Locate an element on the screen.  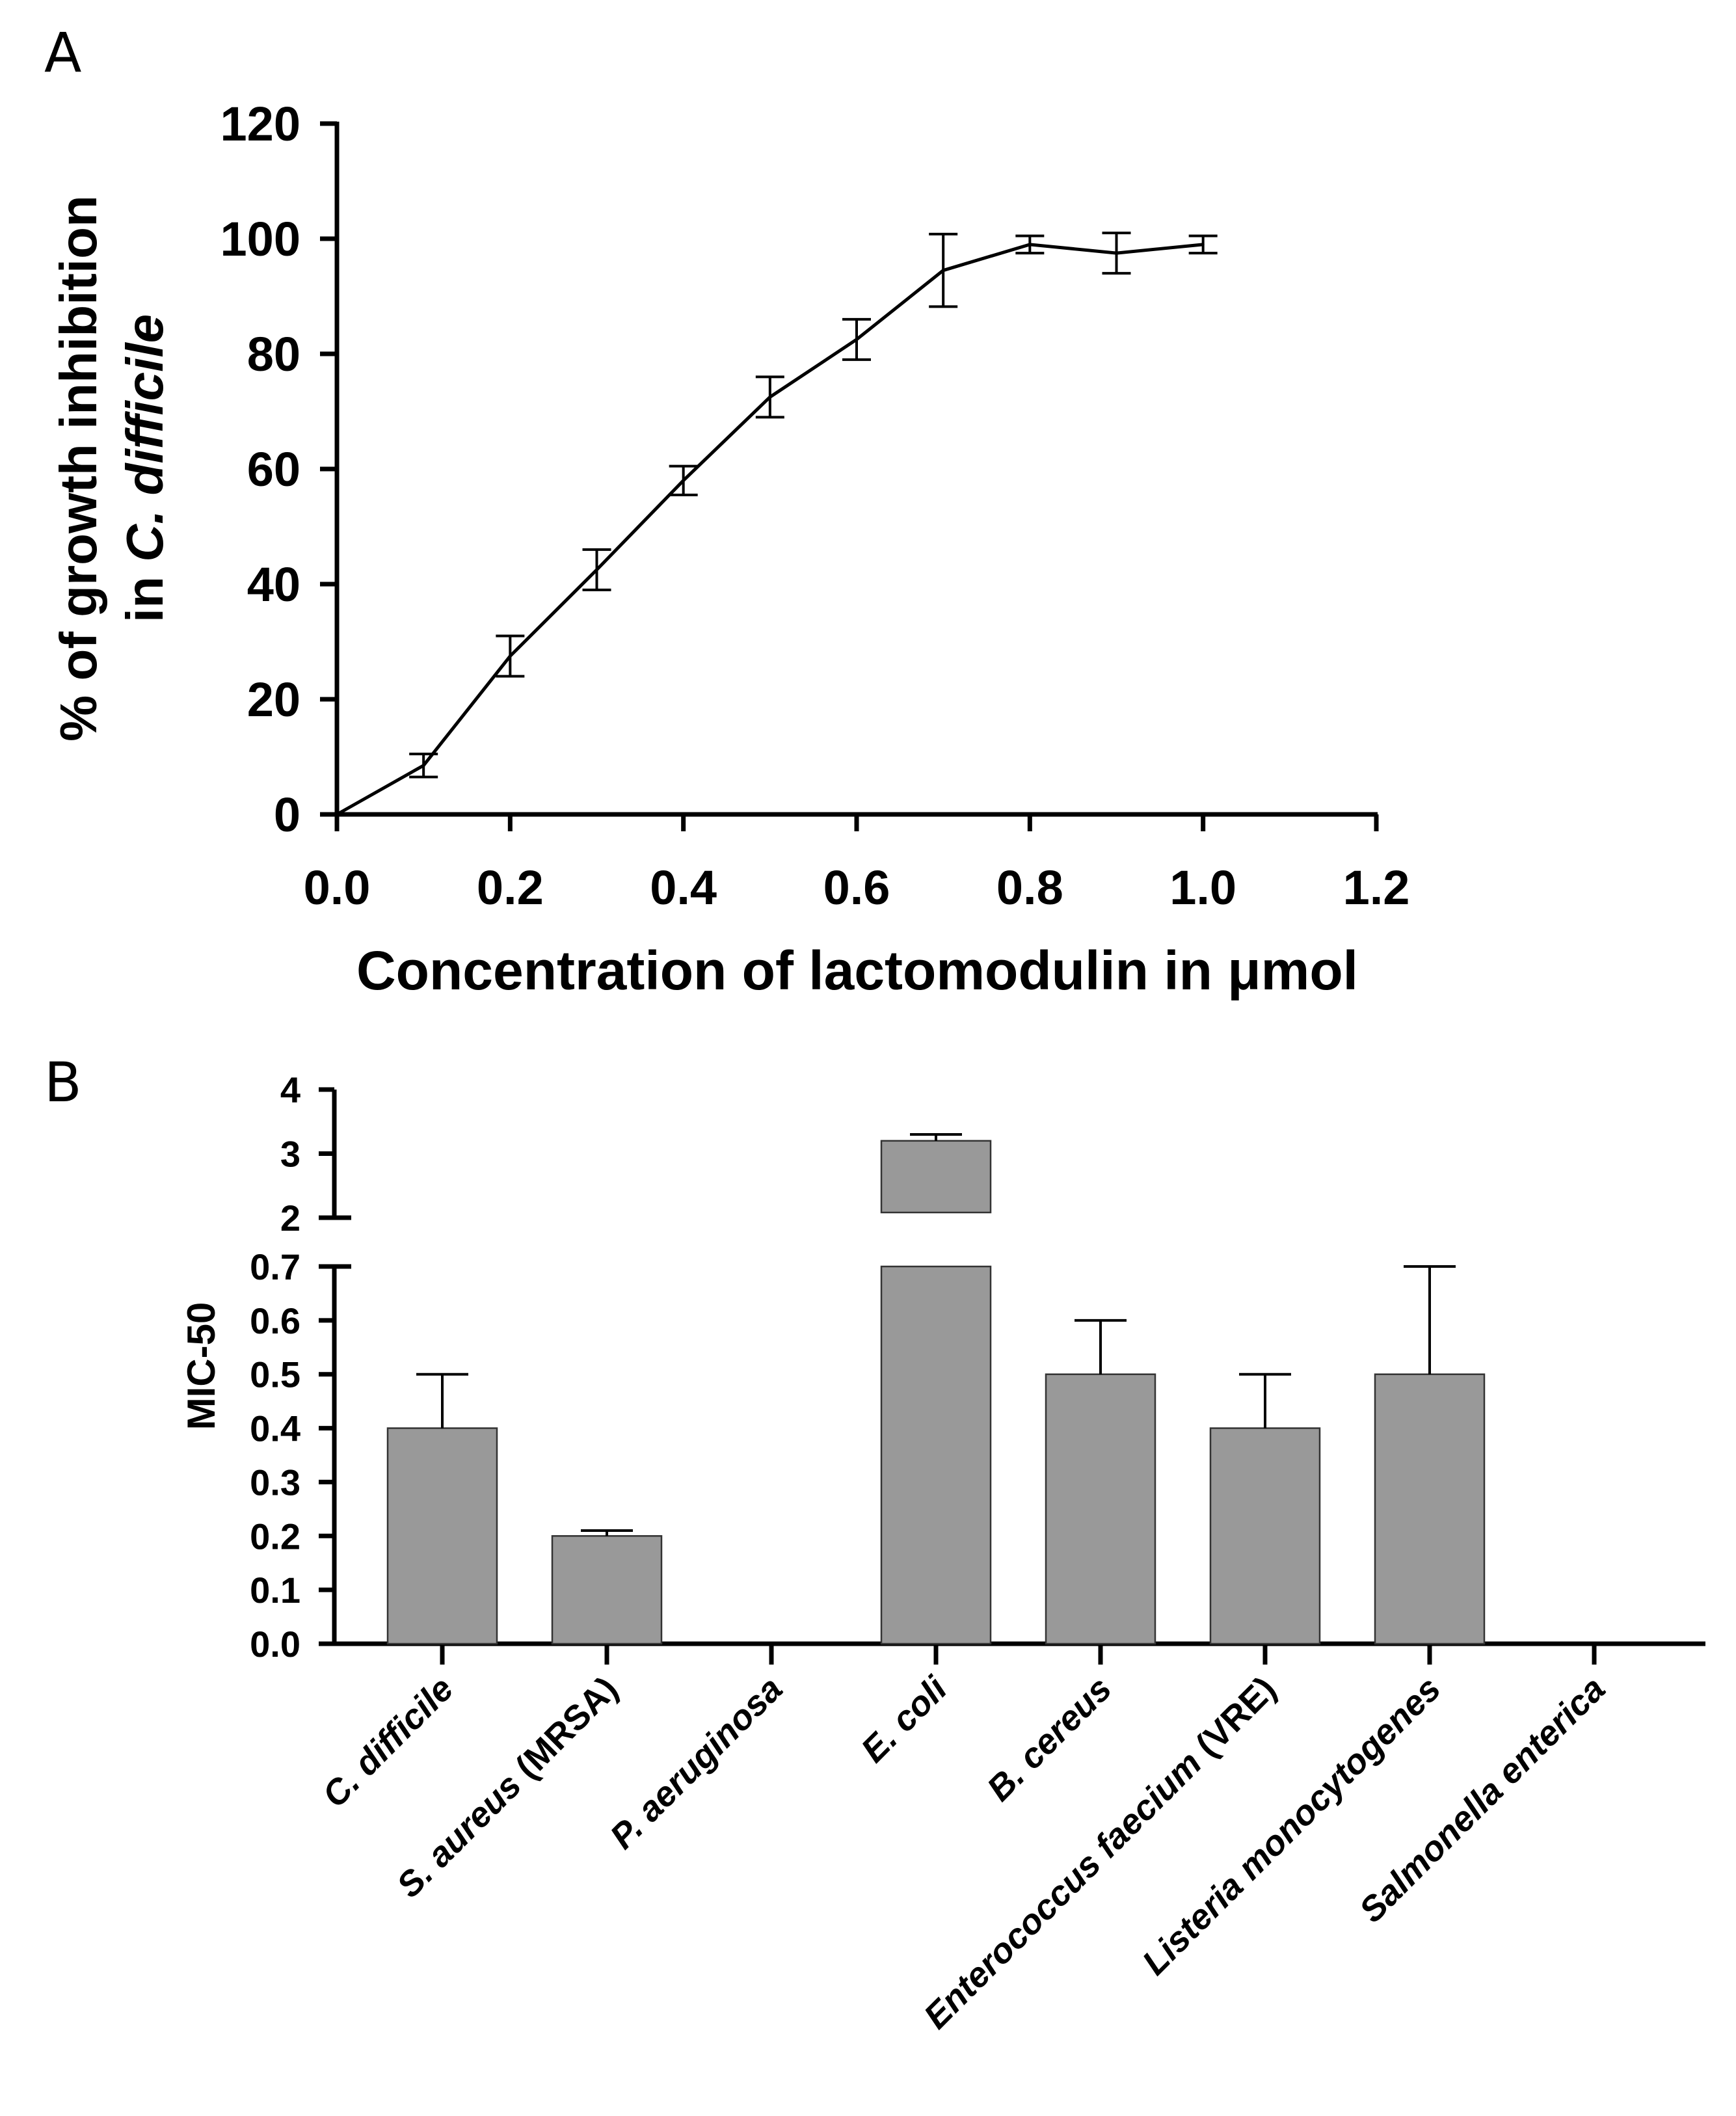
b-category-italic: P. aeruginosa is located at coordinates (696, 1762).